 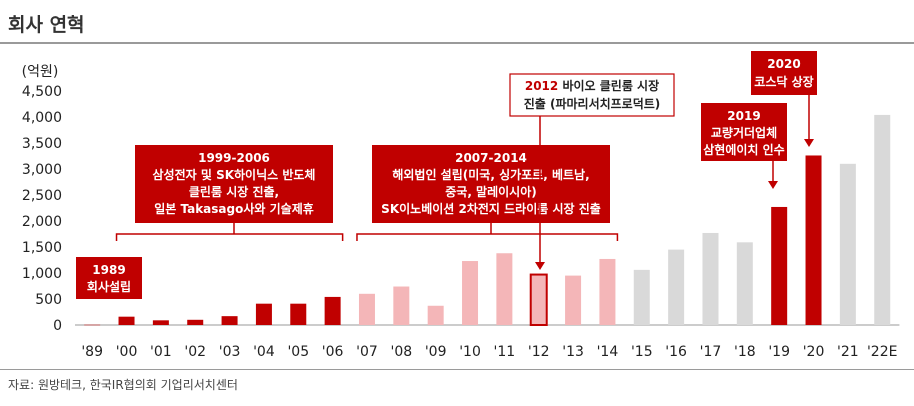 What do you see at coordinates (711, 352) in the screenshot?
I see `x-tick-label: '17` at bounding box center [711, 352].